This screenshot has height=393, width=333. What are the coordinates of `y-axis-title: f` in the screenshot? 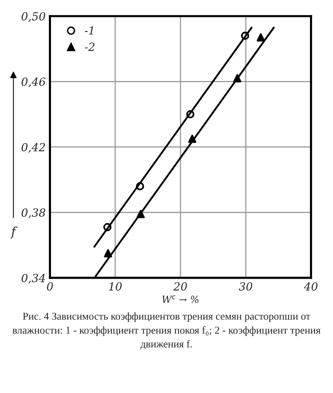 It's located at (14, 232).